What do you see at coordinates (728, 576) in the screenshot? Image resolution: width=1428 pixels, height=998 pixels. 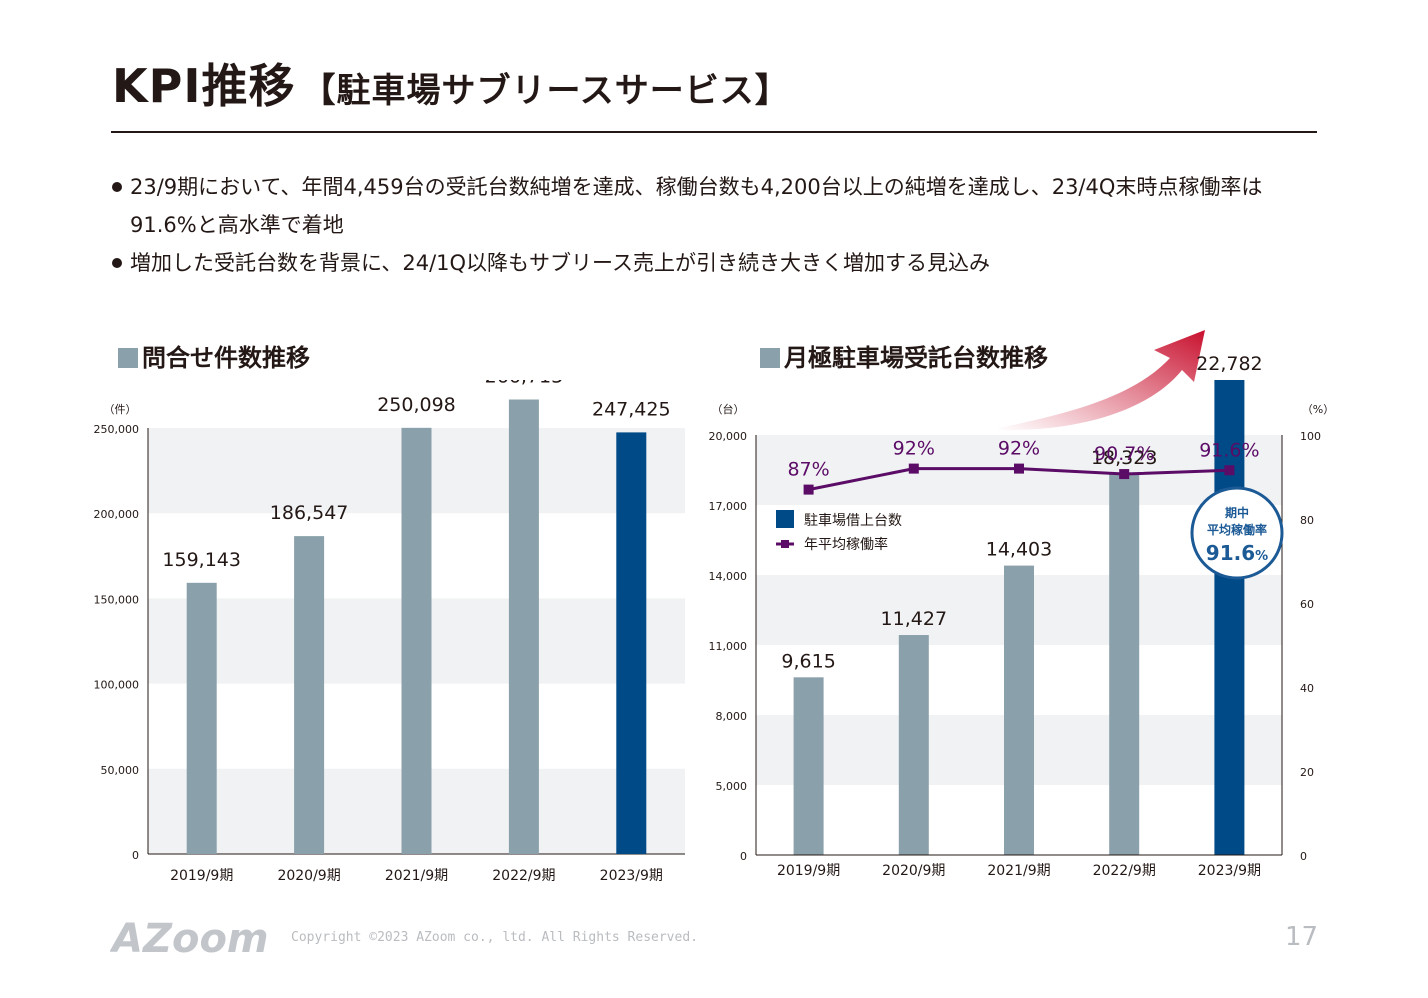 I see `y-left-tick-label: 14,000` at bounding box center [728, 576].